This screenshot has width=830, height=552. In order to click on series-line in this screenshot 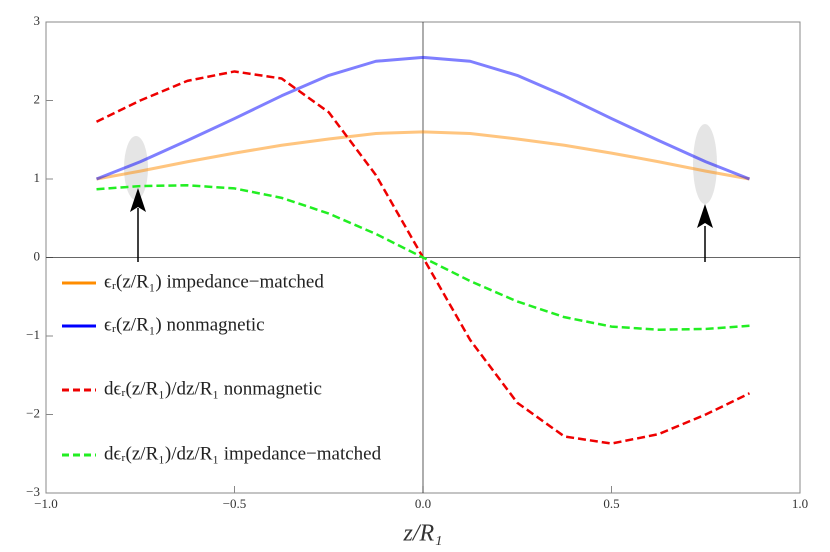, I will do `click(423, 155)`.